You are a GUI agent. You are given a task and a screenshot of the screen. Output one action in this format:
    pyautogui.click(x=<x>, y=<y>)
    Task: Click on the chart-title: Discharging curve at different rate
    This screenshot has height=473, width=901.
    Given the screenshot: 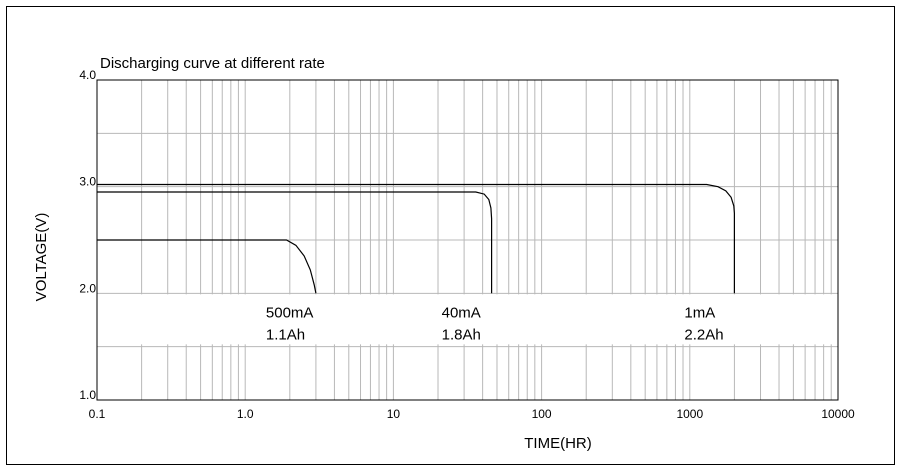 What is the action you would take?
    pyautogui.click(x=212, y=63)
    